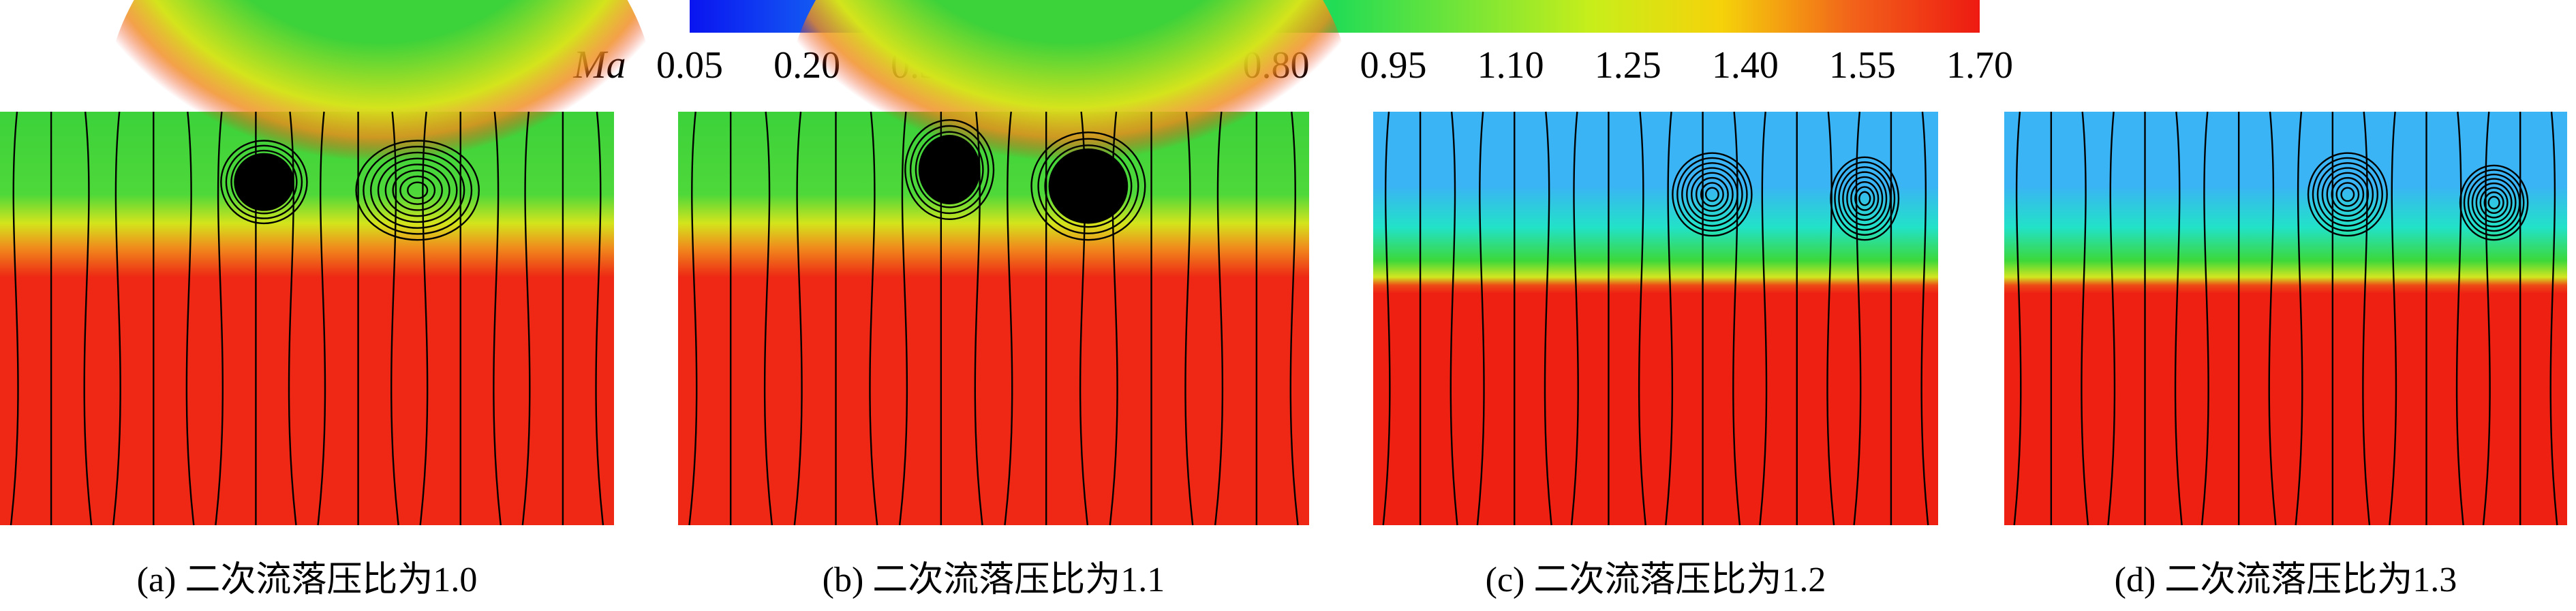  I want to click on colorbar-tick-label: 1.10, so click(1510, 65).